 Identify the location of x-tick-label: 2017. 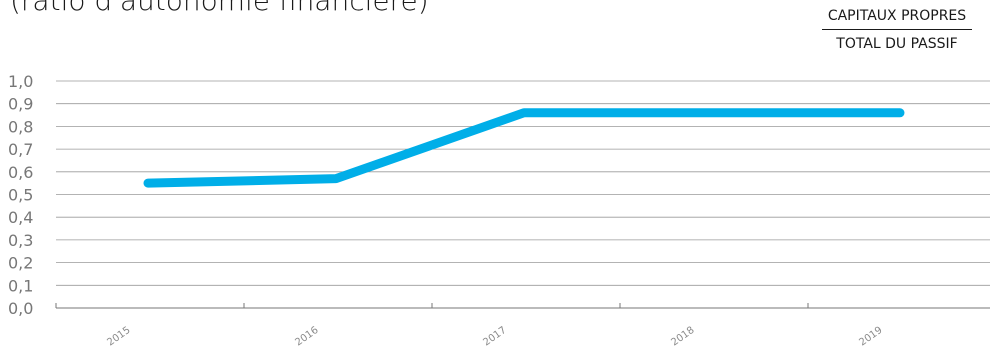
(494, 337).